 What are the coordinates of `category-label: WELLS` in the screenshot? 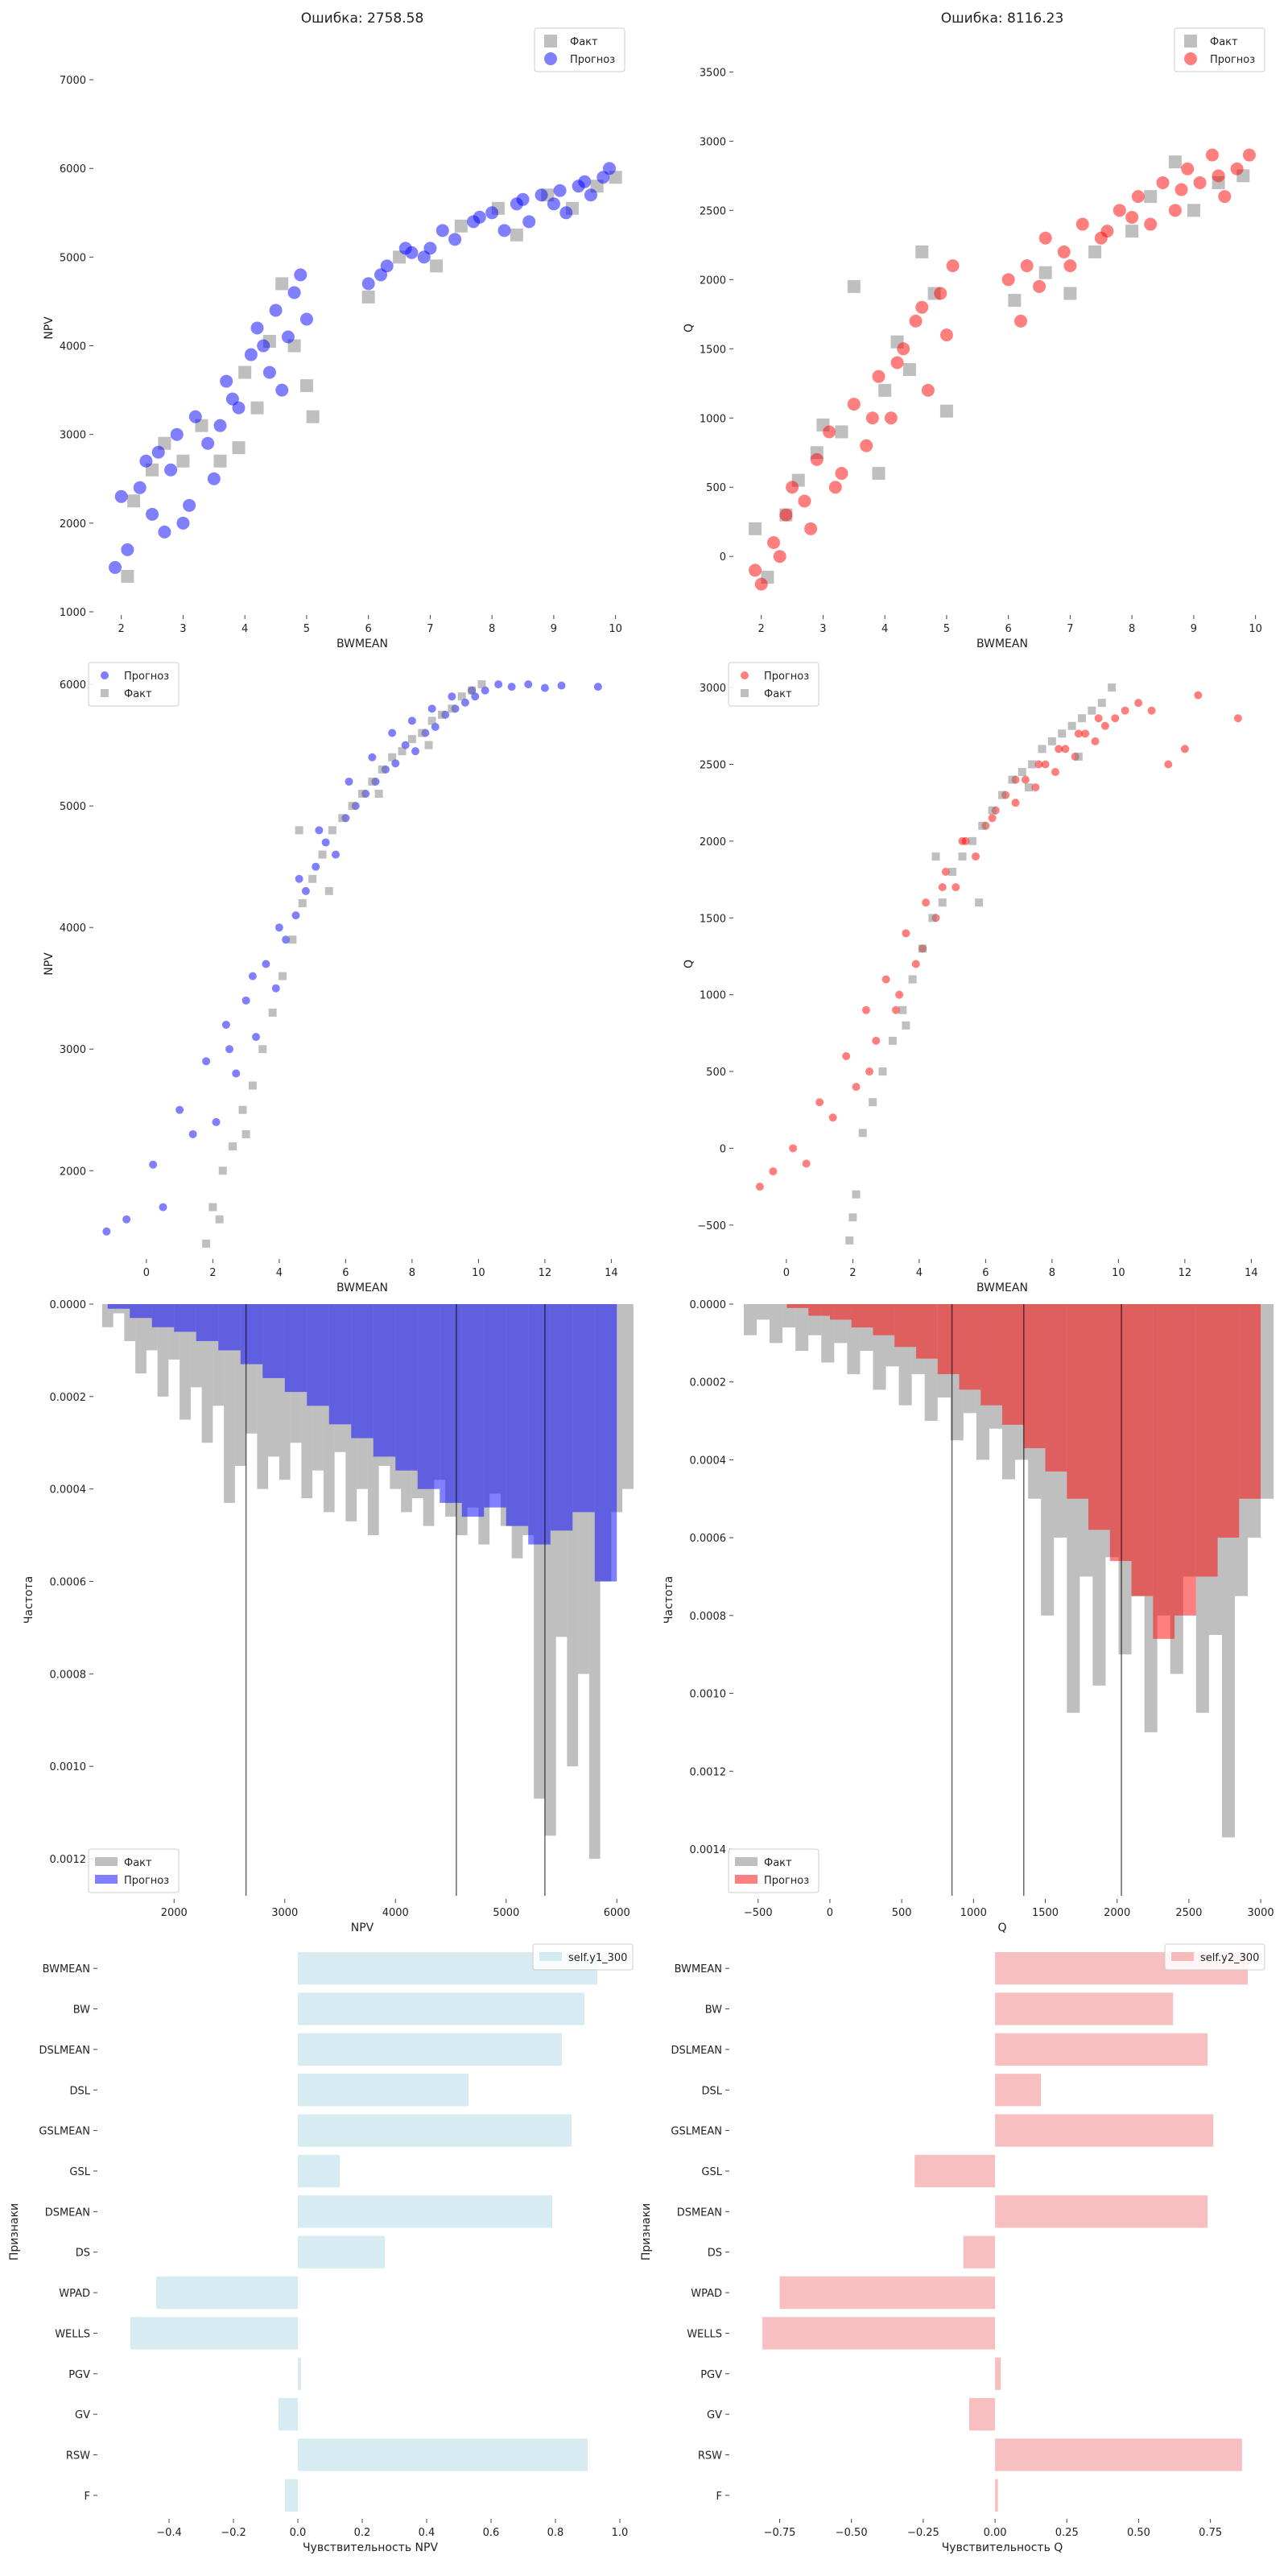 It's located at (72, 2334).